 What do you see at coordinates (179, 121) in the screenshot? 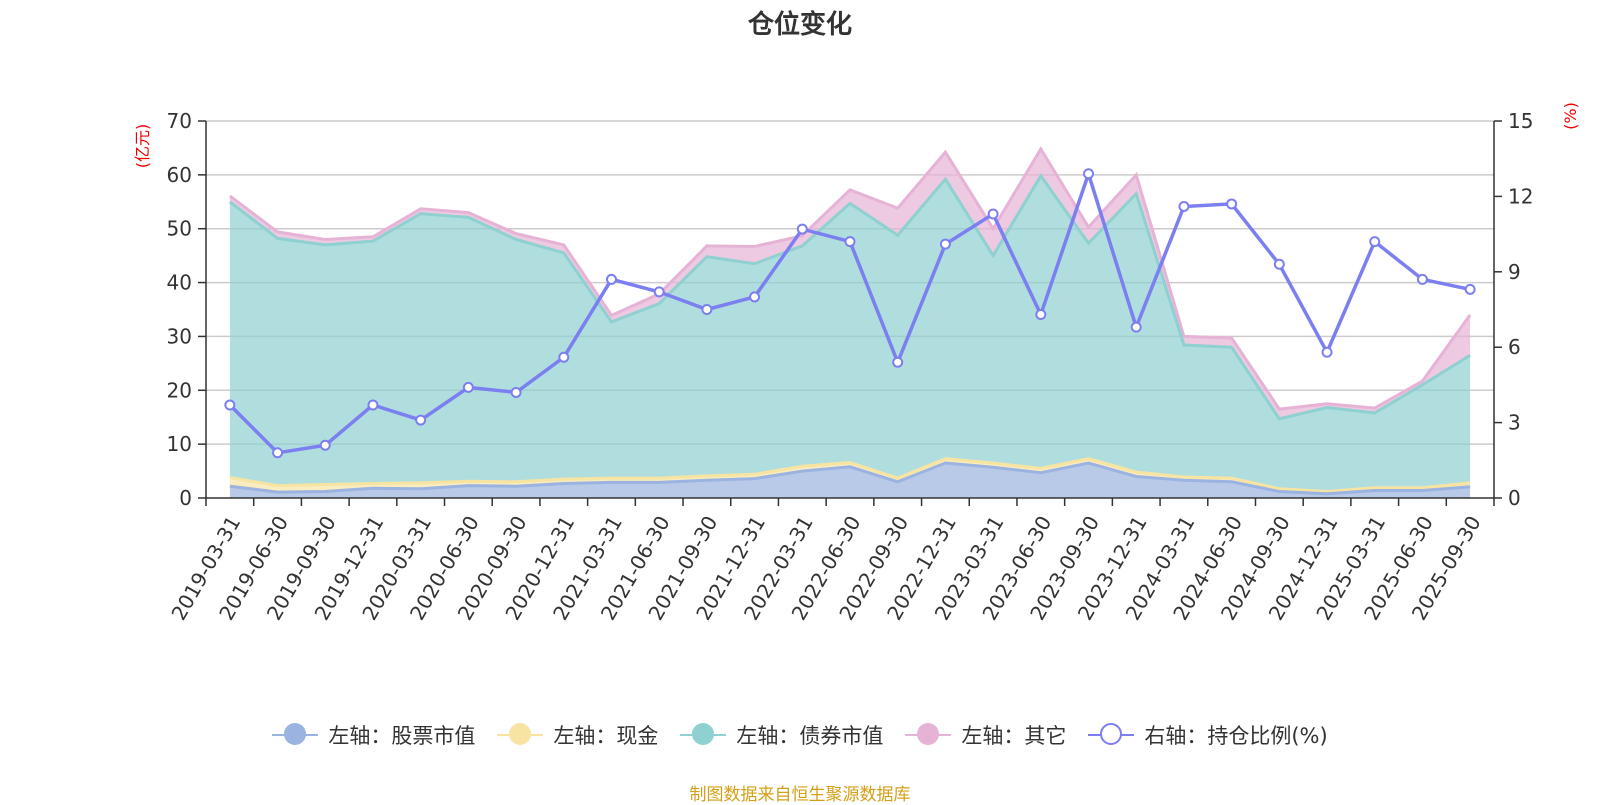
I see `left-axis-tick-label: 70` at bounding box center [179, 121].